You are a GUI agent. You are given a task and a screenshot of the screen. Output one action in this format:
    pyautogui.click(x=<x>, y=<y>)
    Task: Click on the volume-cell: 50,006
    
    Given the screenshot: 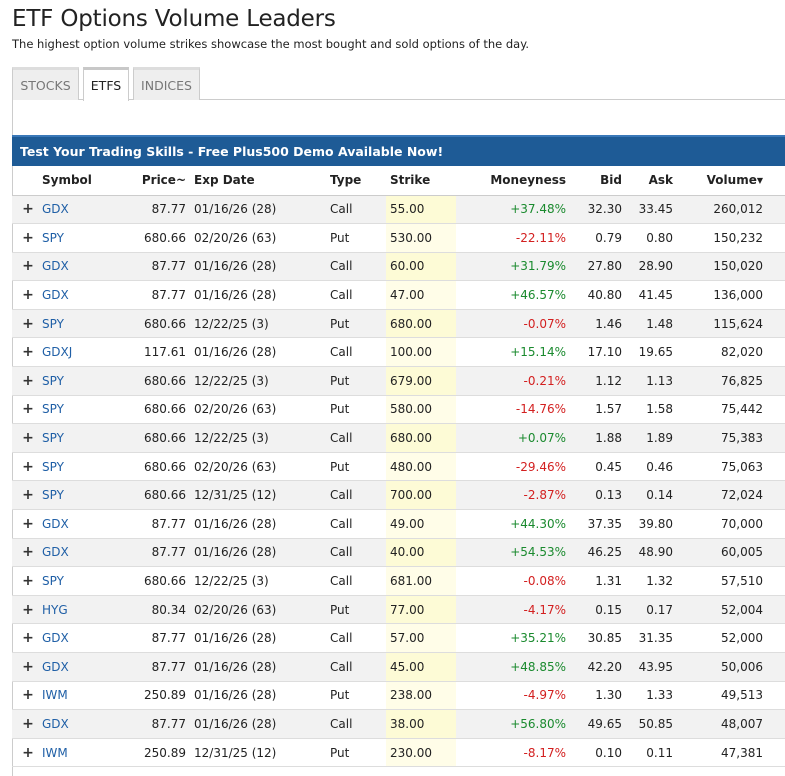 What is the action you would take?
    pyautogui.click(x=731, y=667)
    